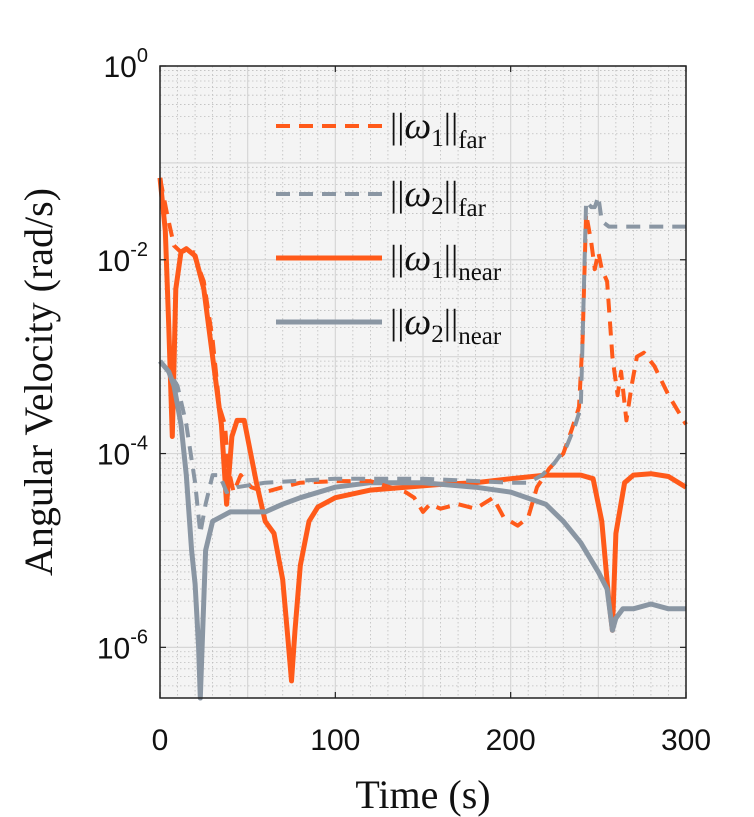 This screenshot has height=817, width=754. Describe the element at coordinates (38, 382) in the screenshot. I see `y-axis-label: Angular Velocity (rad/s)` at that location.